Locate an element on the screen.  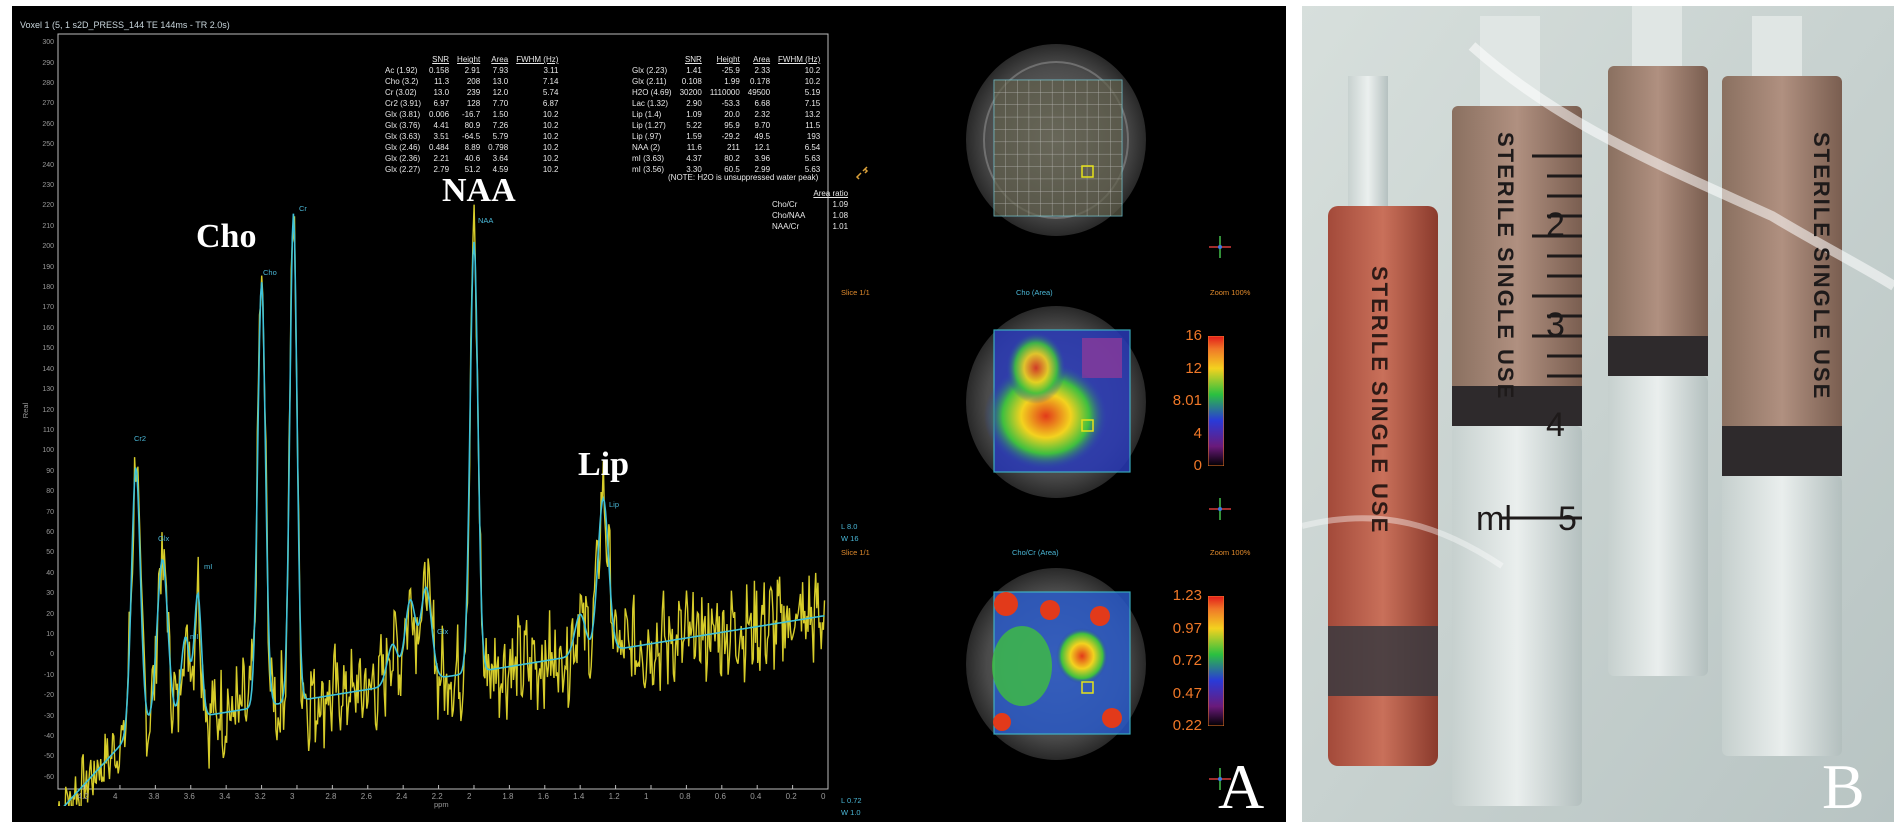
metabolite-name: Glx (2.27) is located at coordinates (403, 169).